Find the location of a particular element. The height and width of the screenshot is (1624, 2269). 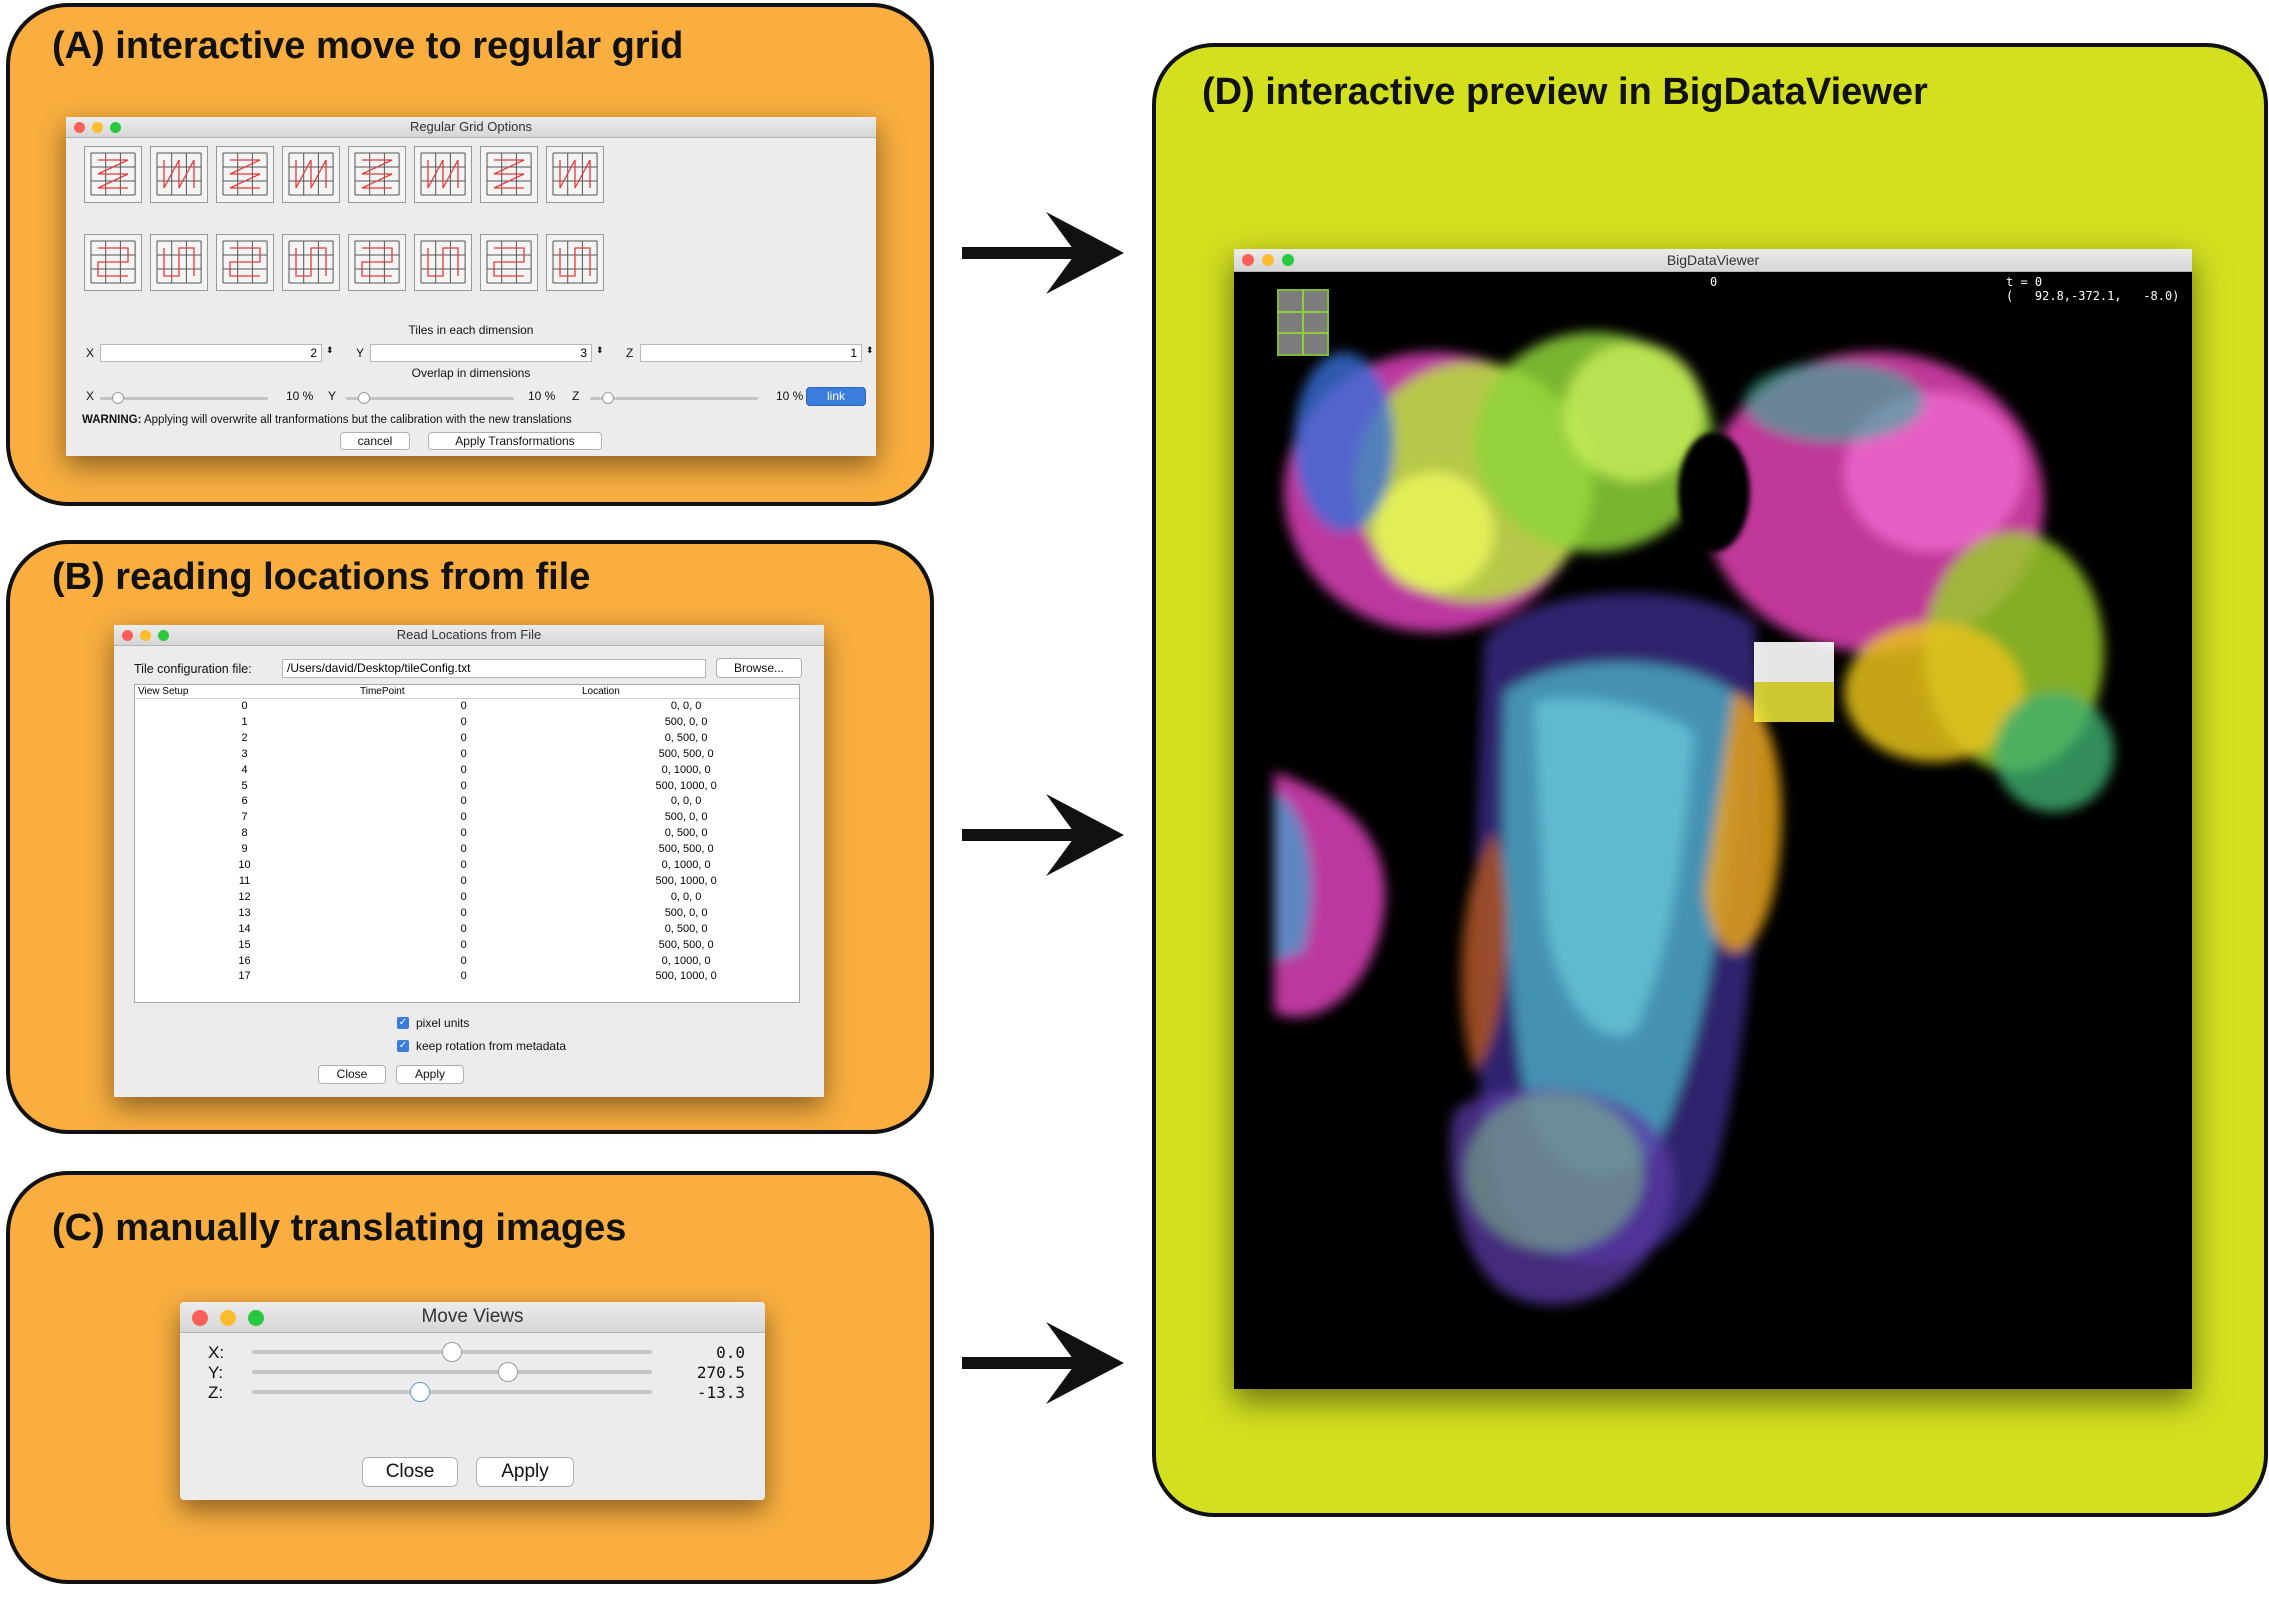

tiles-x-field: 2 is located at coordinates (211, 353).